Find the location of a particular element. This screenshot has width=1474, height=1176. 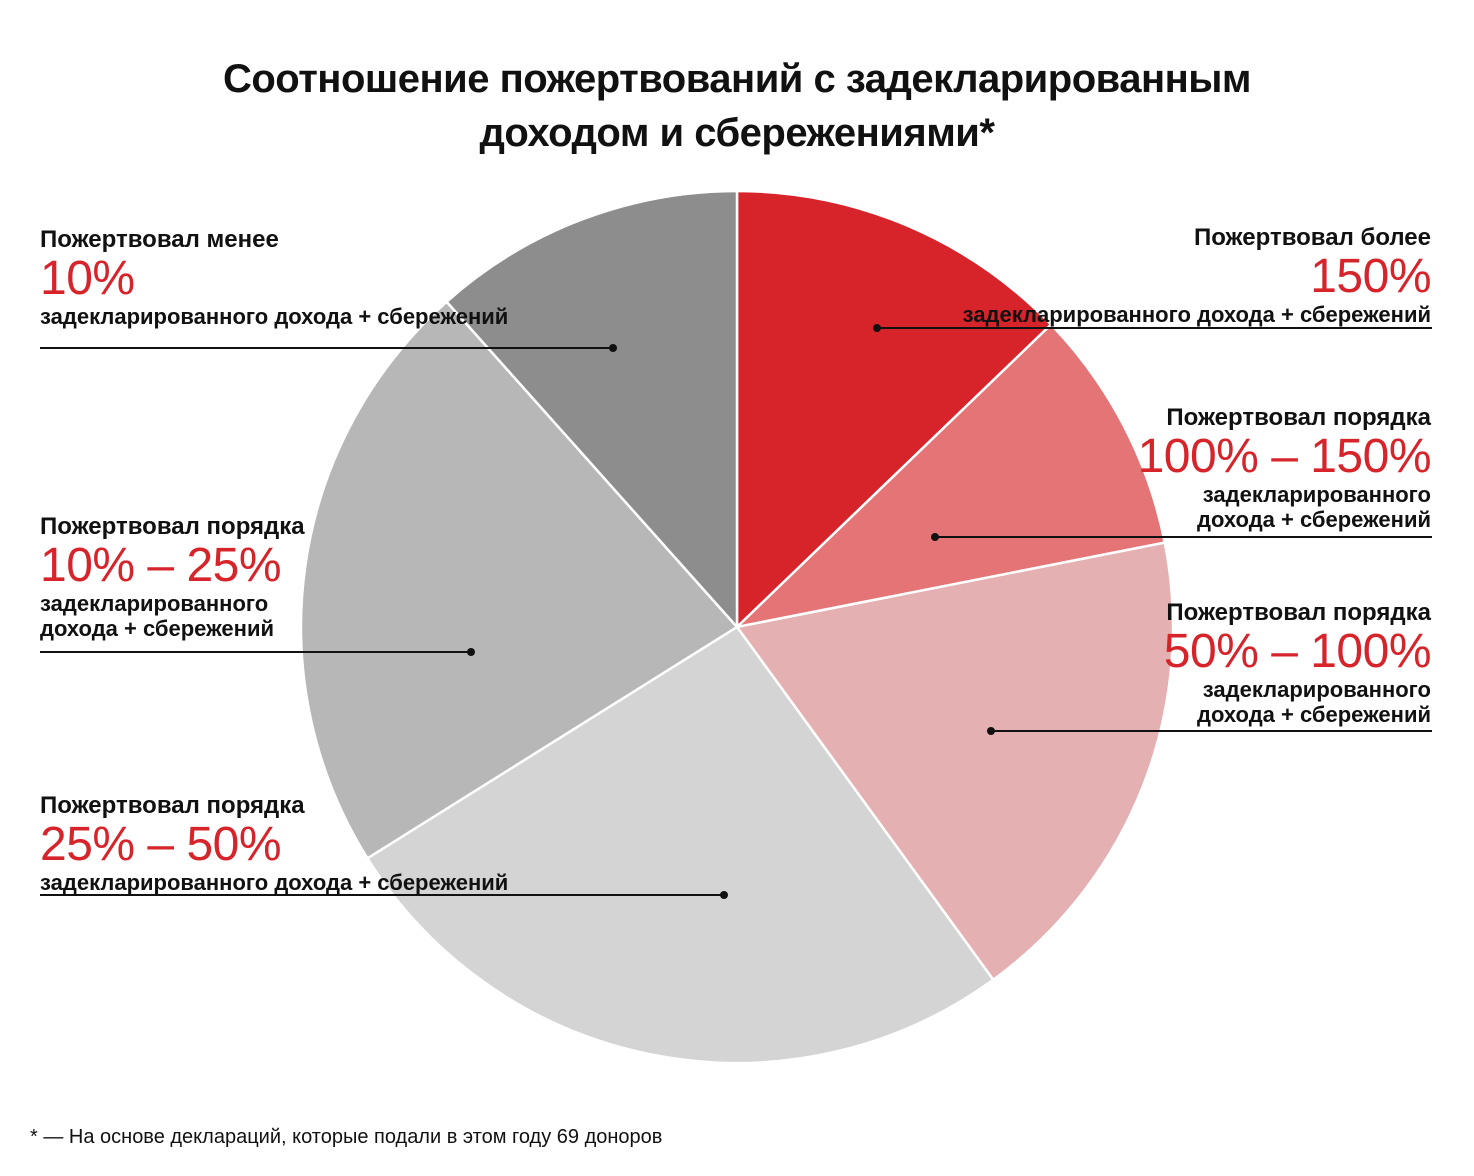

label-more-150-percent: 150% is located at coordinates (1370, 276).